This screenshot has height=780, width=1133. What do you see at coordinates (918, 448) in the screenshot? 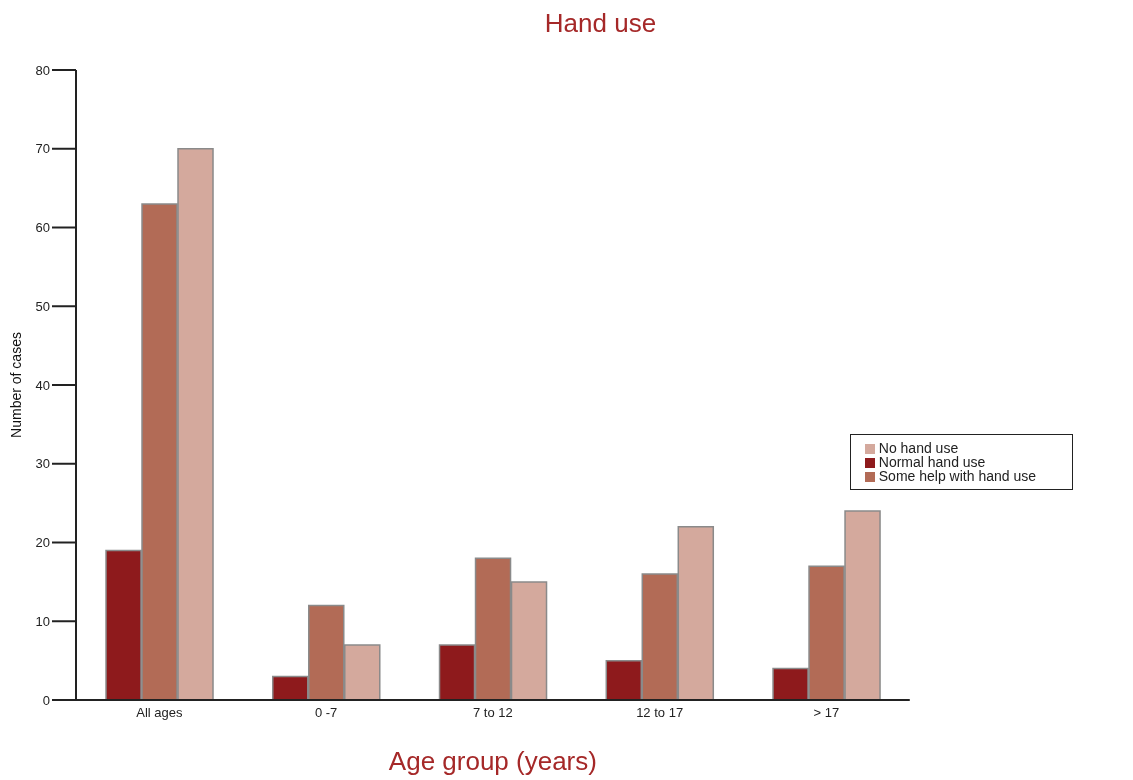
I see `legend-label: No hand use` at bounding box center [918, 448].